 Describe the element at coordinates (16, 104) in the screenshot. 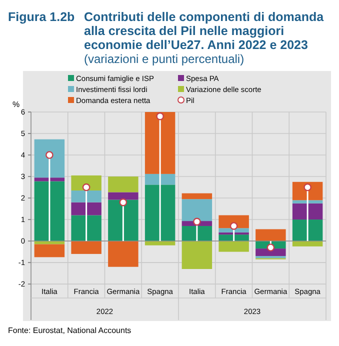

I see `y-axis-title: %` at that location.